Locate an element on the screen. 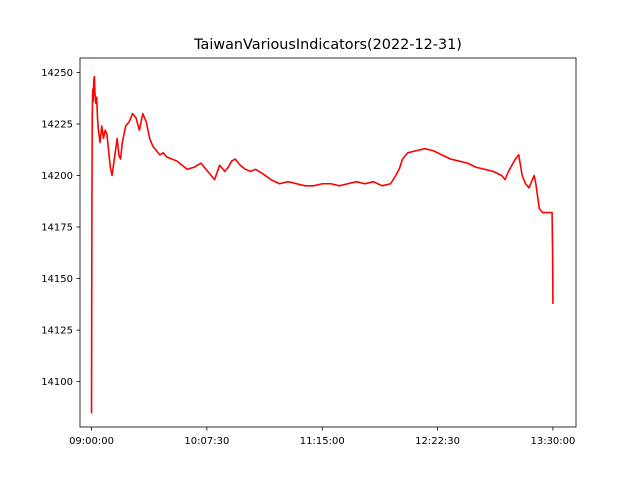 The image size is (640, 480). x-tick-label: 12:22:30 is located at coordinates (437, 441).